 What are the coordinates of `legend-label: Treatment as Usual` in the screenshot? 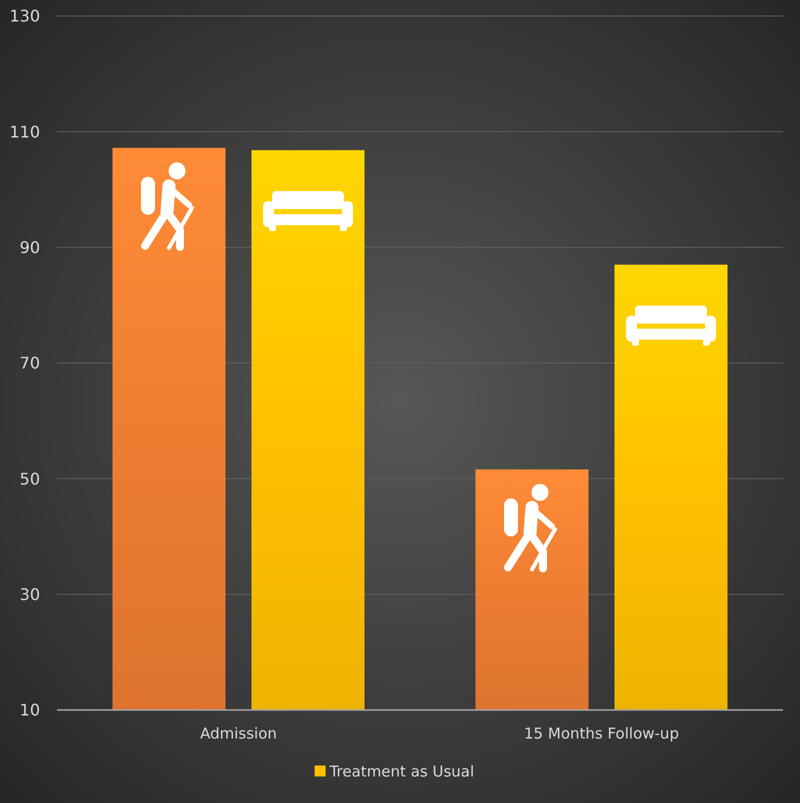 It's located at (401, 771).